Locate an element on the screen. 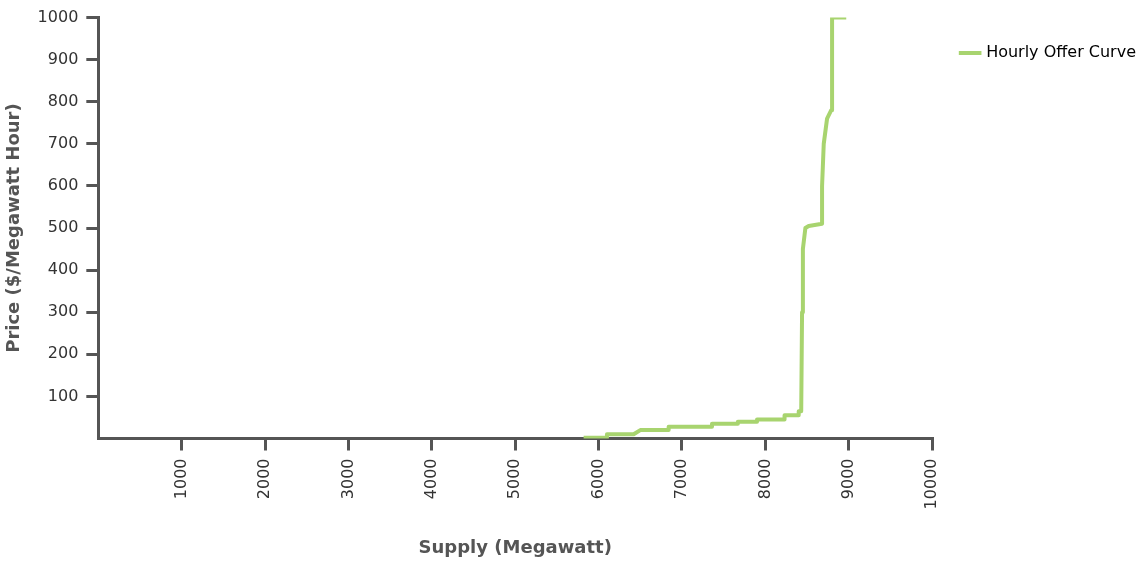  x-tick-label: 6000 is located at coordinates (597, 479).